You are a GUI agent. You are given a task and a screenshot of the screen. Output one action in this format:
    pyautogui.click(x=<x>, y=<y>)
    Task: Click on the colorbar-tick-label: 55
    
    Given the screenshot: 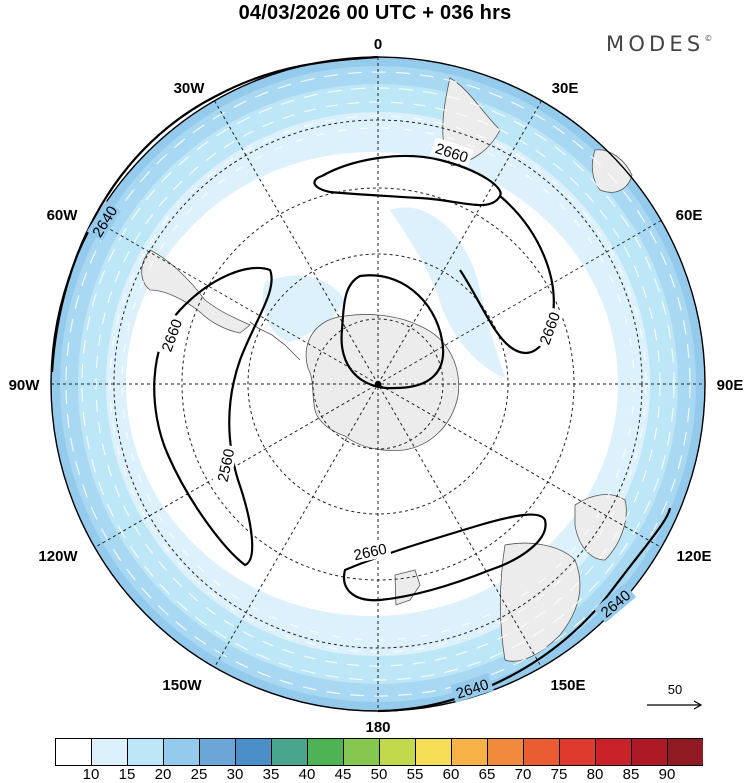 What is the action you would take?
    pyautogui.click(x=415, y=774)
    